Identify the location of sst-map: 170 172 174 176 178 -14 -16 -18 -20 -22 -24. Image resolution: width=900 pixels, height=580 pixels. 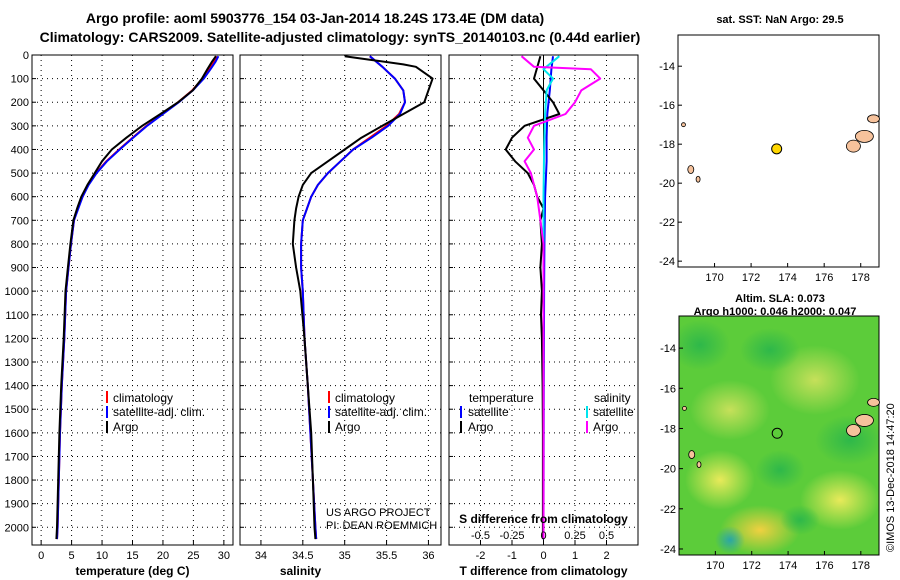
(769, 159).